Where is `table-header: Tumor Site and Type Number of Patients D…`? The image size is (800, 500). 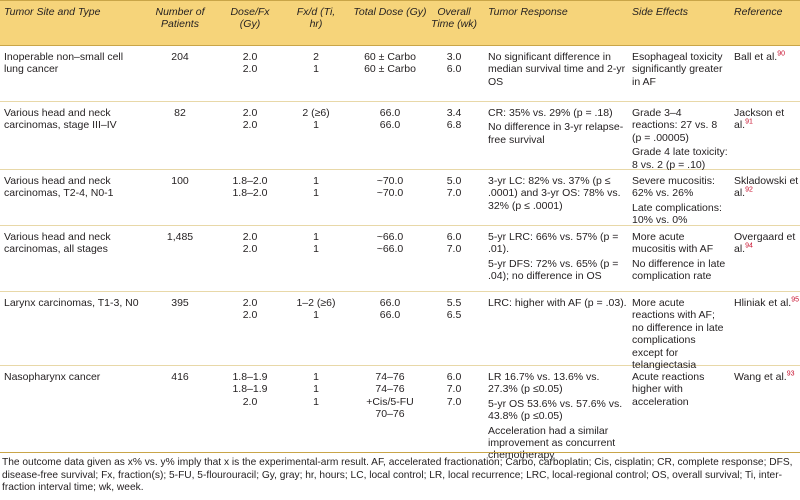 table-header: Tumor Site and Type Number of Patients D… is located at coordinates (400, 23).